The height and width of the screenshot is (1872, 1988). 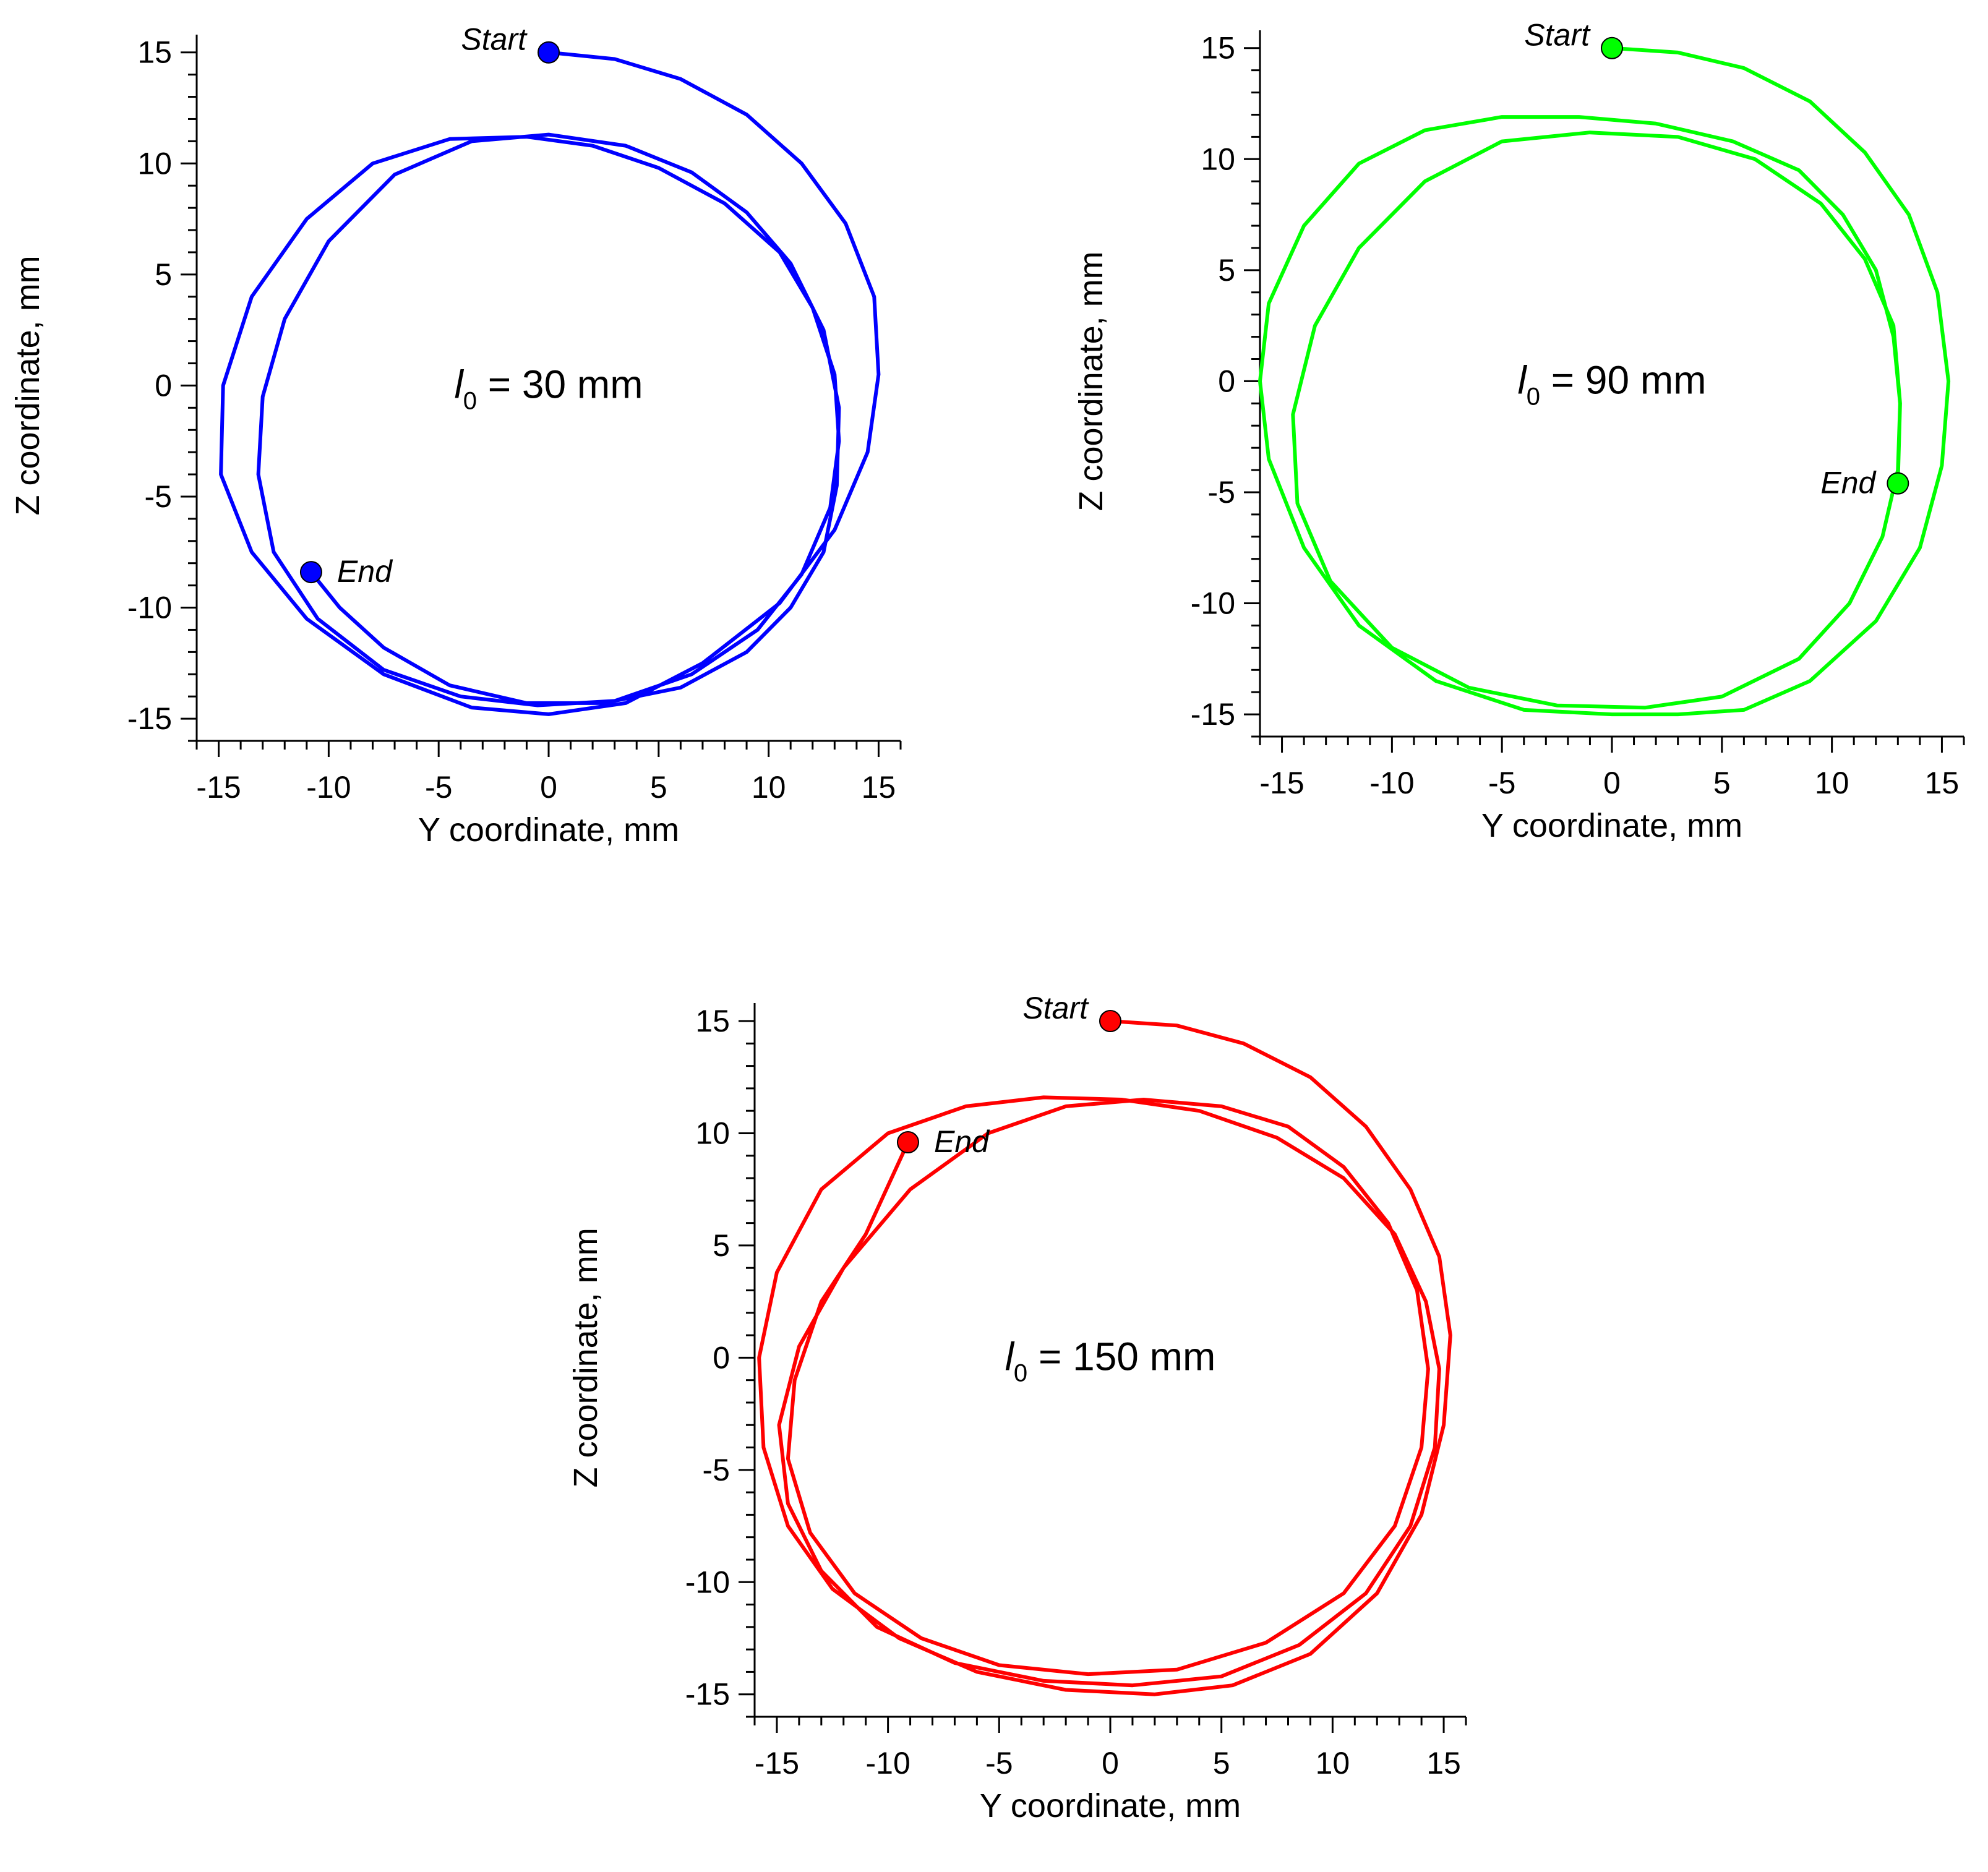 I want to click on parameter-annotation: l0 = 30 mm, so click(x=549, y=388).